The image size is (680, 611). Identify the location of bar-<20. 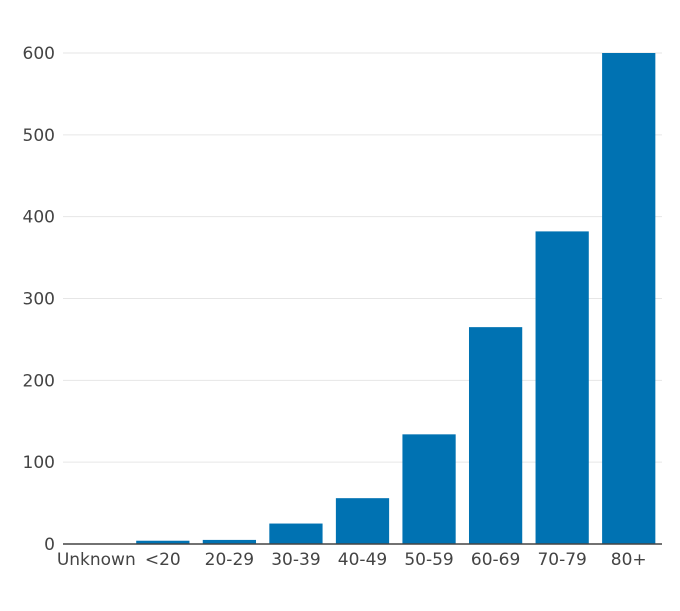
(163, 542).